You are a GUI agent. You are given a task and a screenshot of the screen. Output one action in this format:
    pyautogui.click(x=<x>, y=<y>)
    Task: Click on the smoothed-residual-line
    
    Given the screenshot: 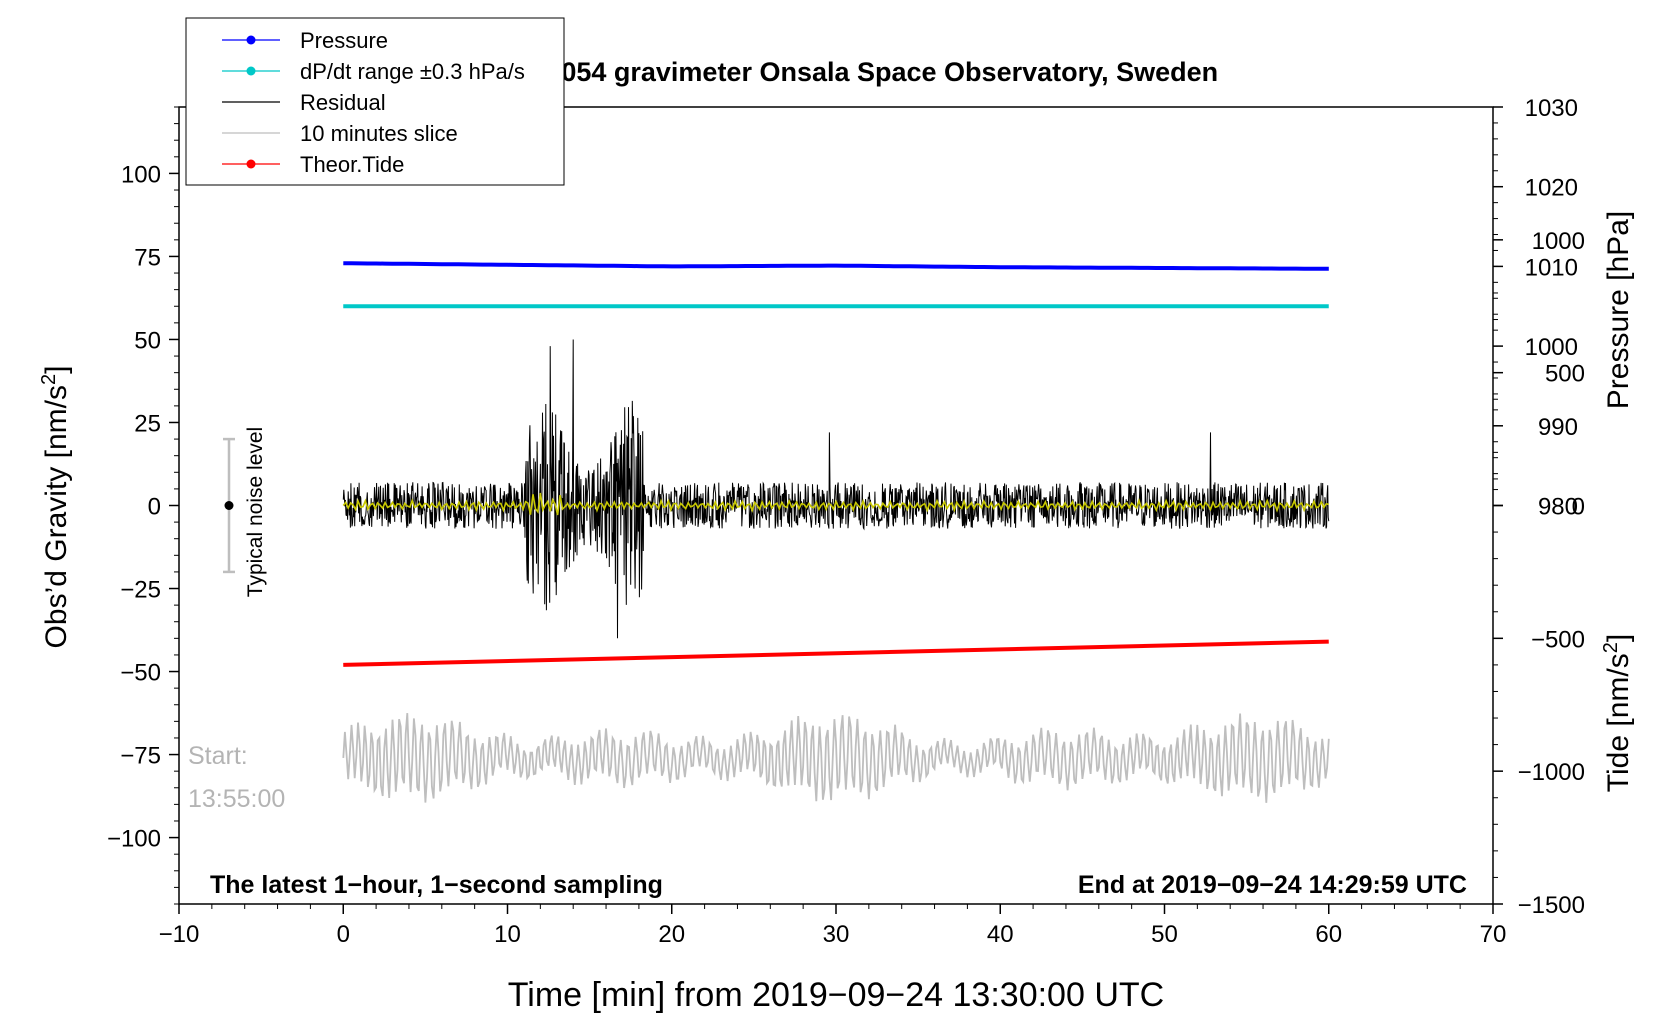 What is the action you would take?
    pyautogui.click(x=835, y=504)
    